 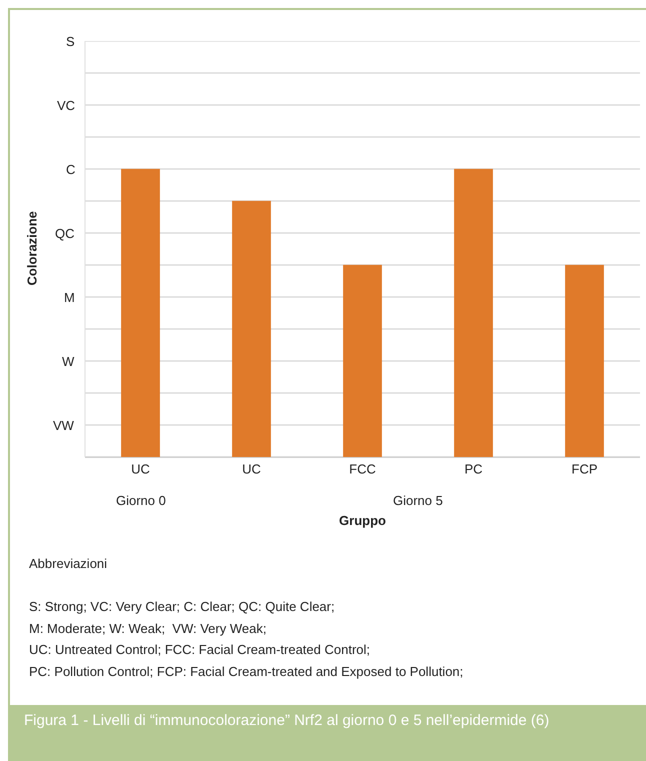 I want to click on text: UC: Untreated Control; FCC: Facial Cream-treated Control;, so click(x=199, y=649).